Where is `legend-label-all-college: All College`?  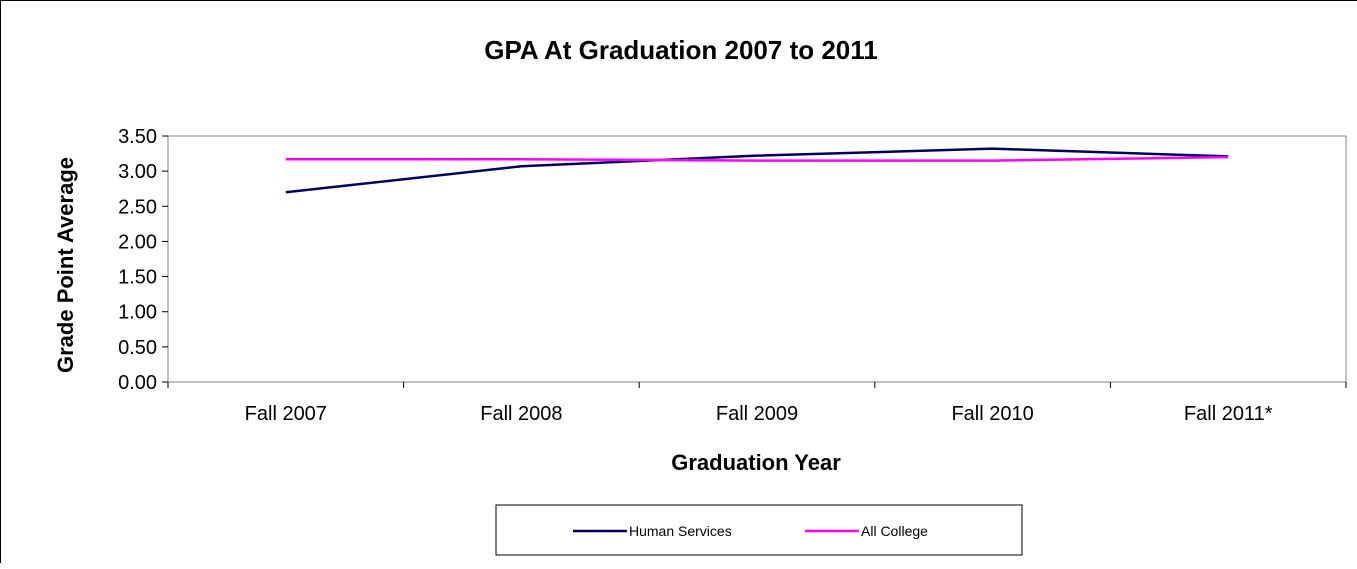
legend-label-all-college: All College is located at coordinates (894, 531).